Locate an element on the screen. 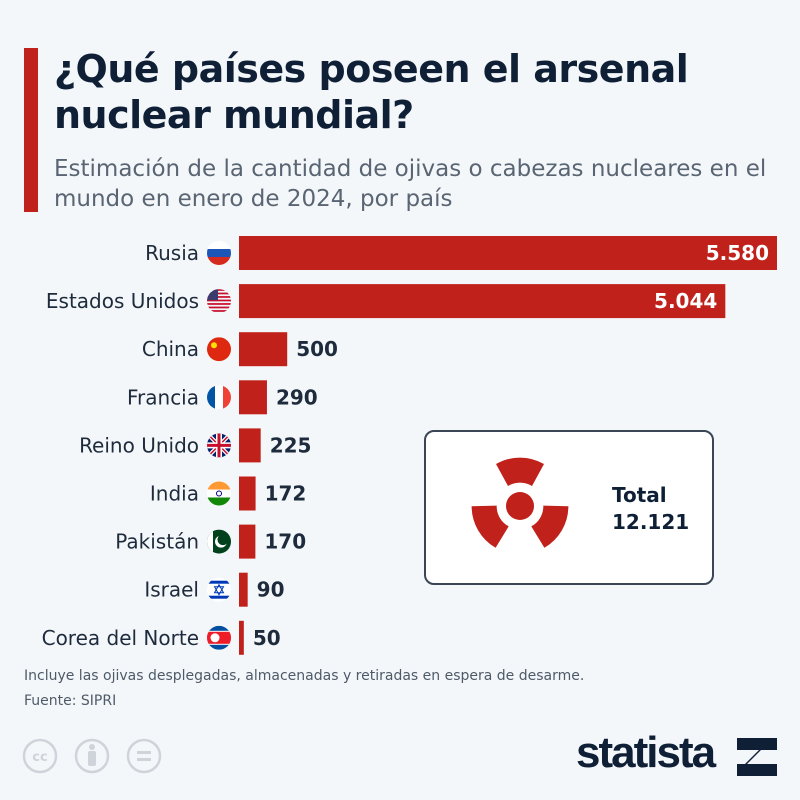 This screenshot has width=800, height=800. value-label: 500 is located at coordinates (317, 349).